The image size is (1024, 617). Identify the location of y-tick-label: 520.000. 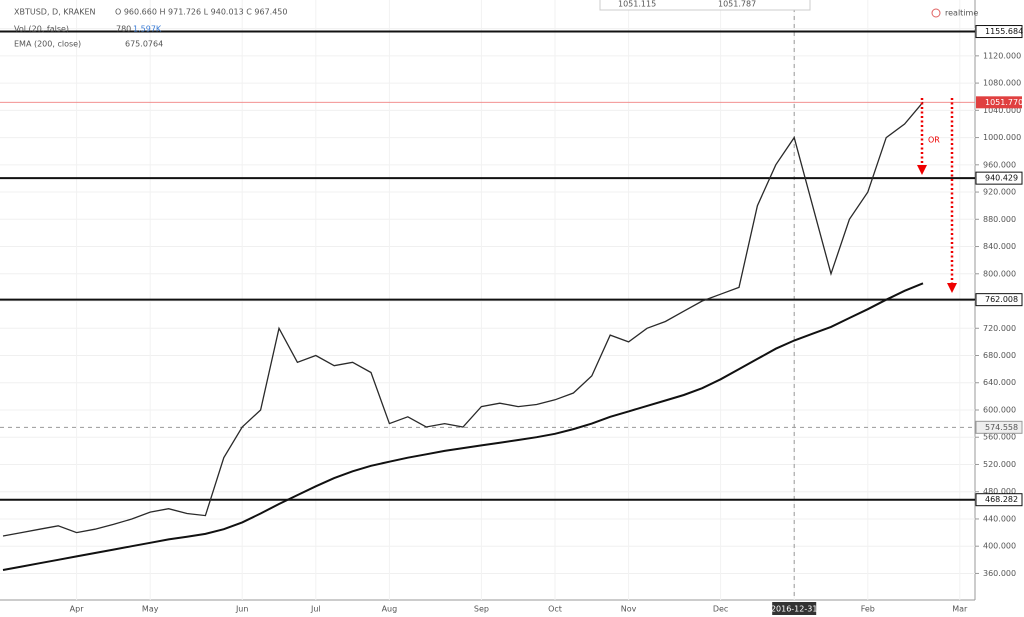
(999, 464).